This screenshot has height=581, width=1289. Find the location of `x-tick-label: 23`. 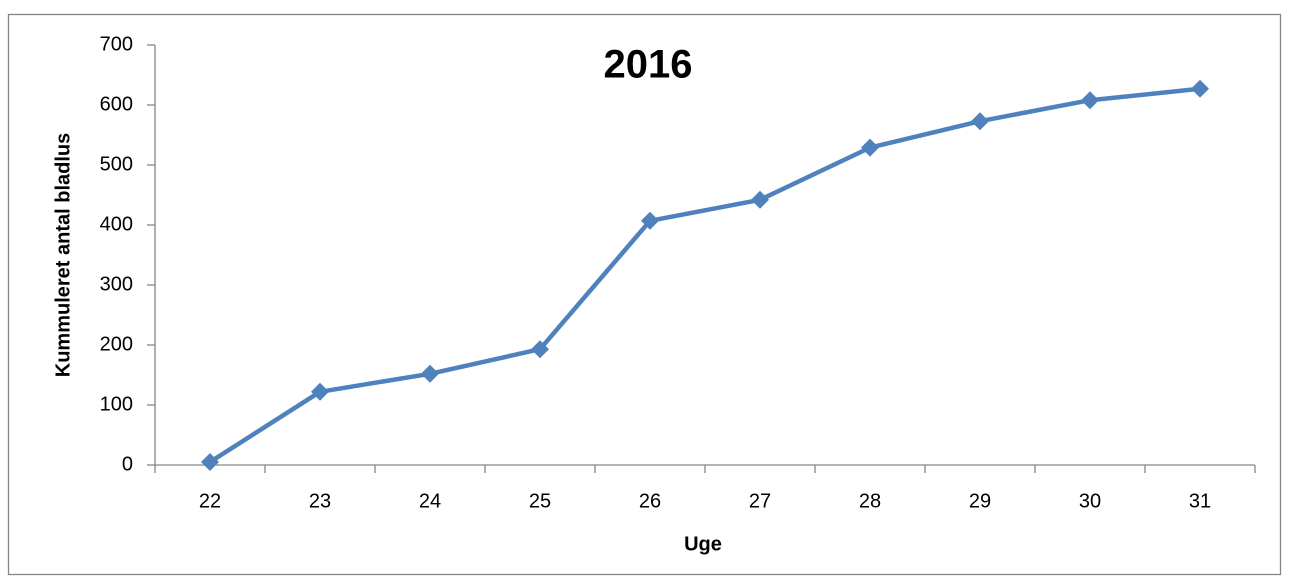

x-tick-label: 23 is located at coordinates (320, 501).